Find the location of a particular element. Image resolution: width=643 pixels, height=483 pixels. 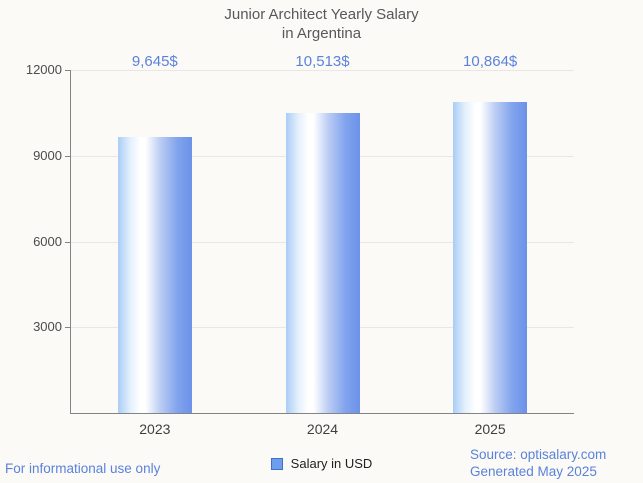

chart-title-line2: in Argentina is located at coordinates (321, 33).